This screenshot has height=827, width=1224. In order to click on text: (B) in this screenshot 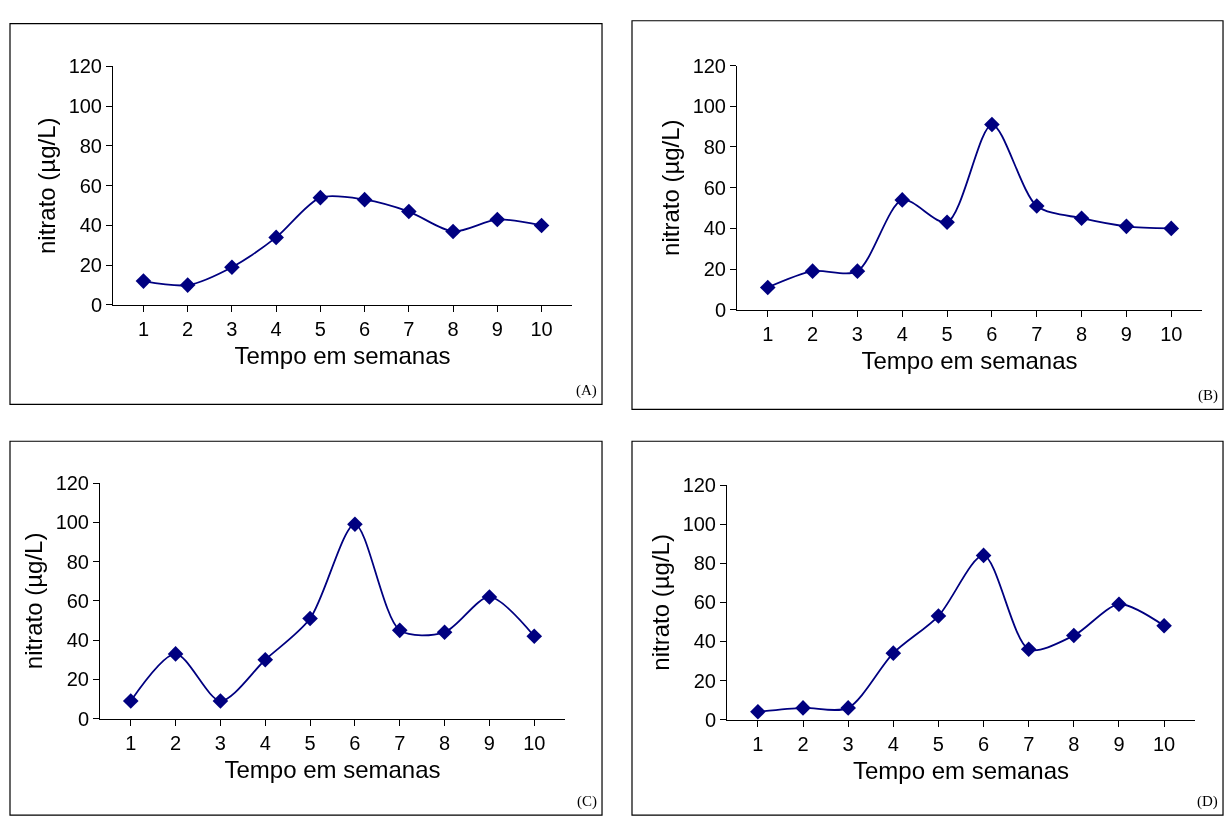, I will do `click(1208, 395)`.